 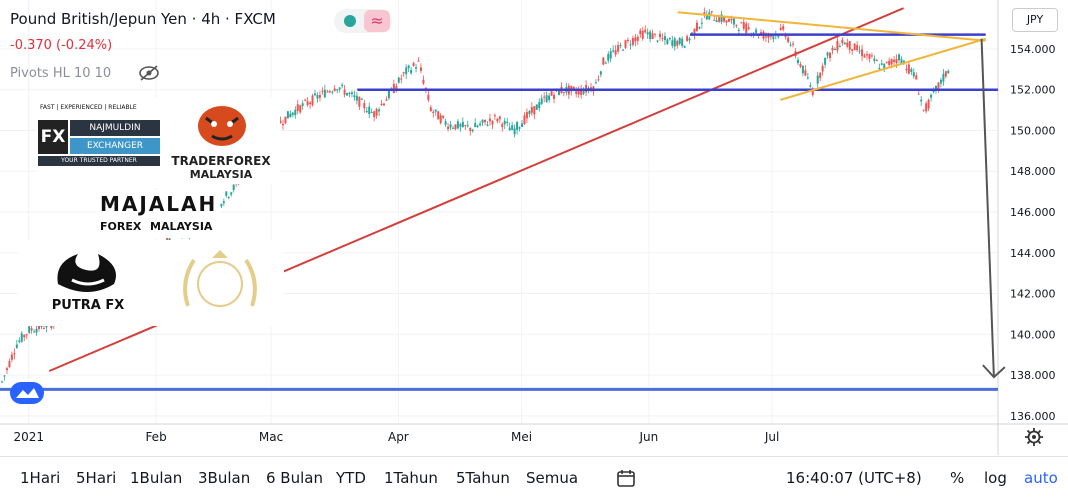 I want to click on traderforex-logo: TRADERFOREX MALAYSIA, so click(x=221, y=141).